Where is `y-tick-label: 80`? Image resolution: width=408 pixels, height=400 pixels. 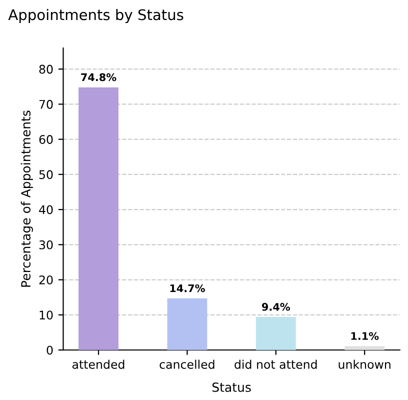
y-tick-label: 80 is located at coordinates (46, 69).